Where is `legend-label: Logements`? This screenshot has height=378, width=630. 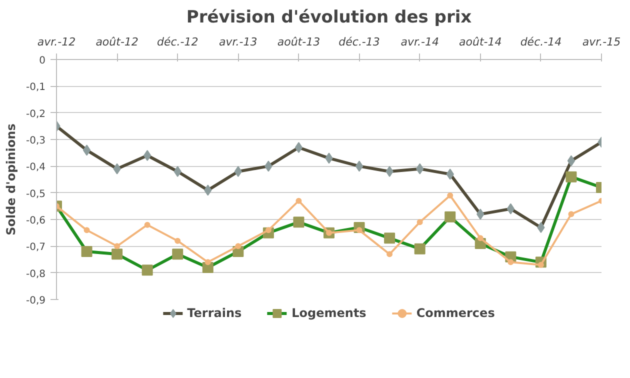 legend-label: Logements is located at coordinates (329, 313).